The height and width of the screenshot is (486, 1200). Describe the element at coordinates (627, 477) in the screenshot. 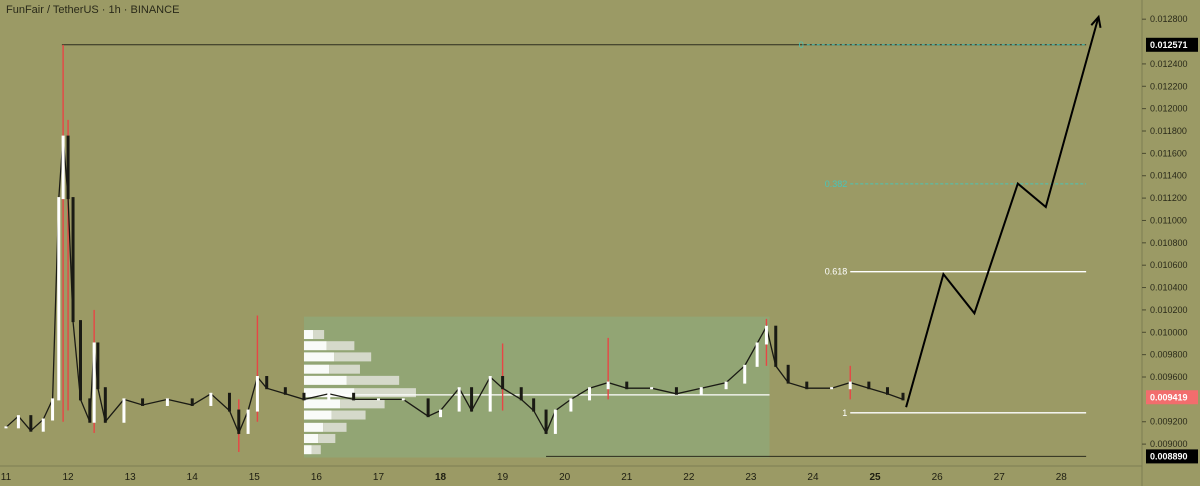

I see `time-axis-label: 21` at that location.